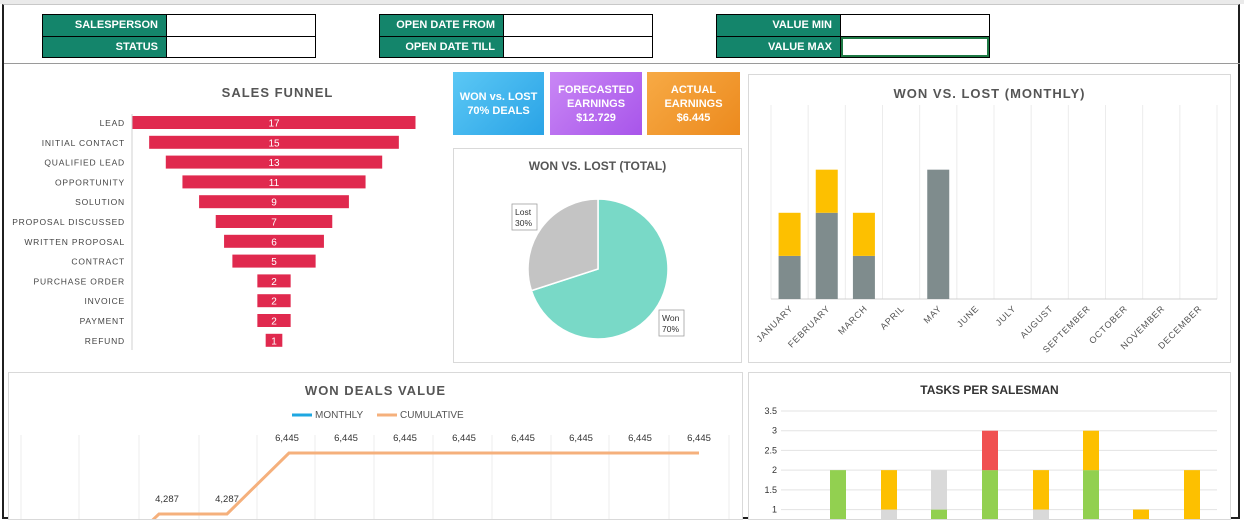 The height and width of the screenshot is (523, 1244). Describe the element at coordinates (90, 182) in the screenshot. I see `funnel-category-label: OPPORTUNITY` at that location.